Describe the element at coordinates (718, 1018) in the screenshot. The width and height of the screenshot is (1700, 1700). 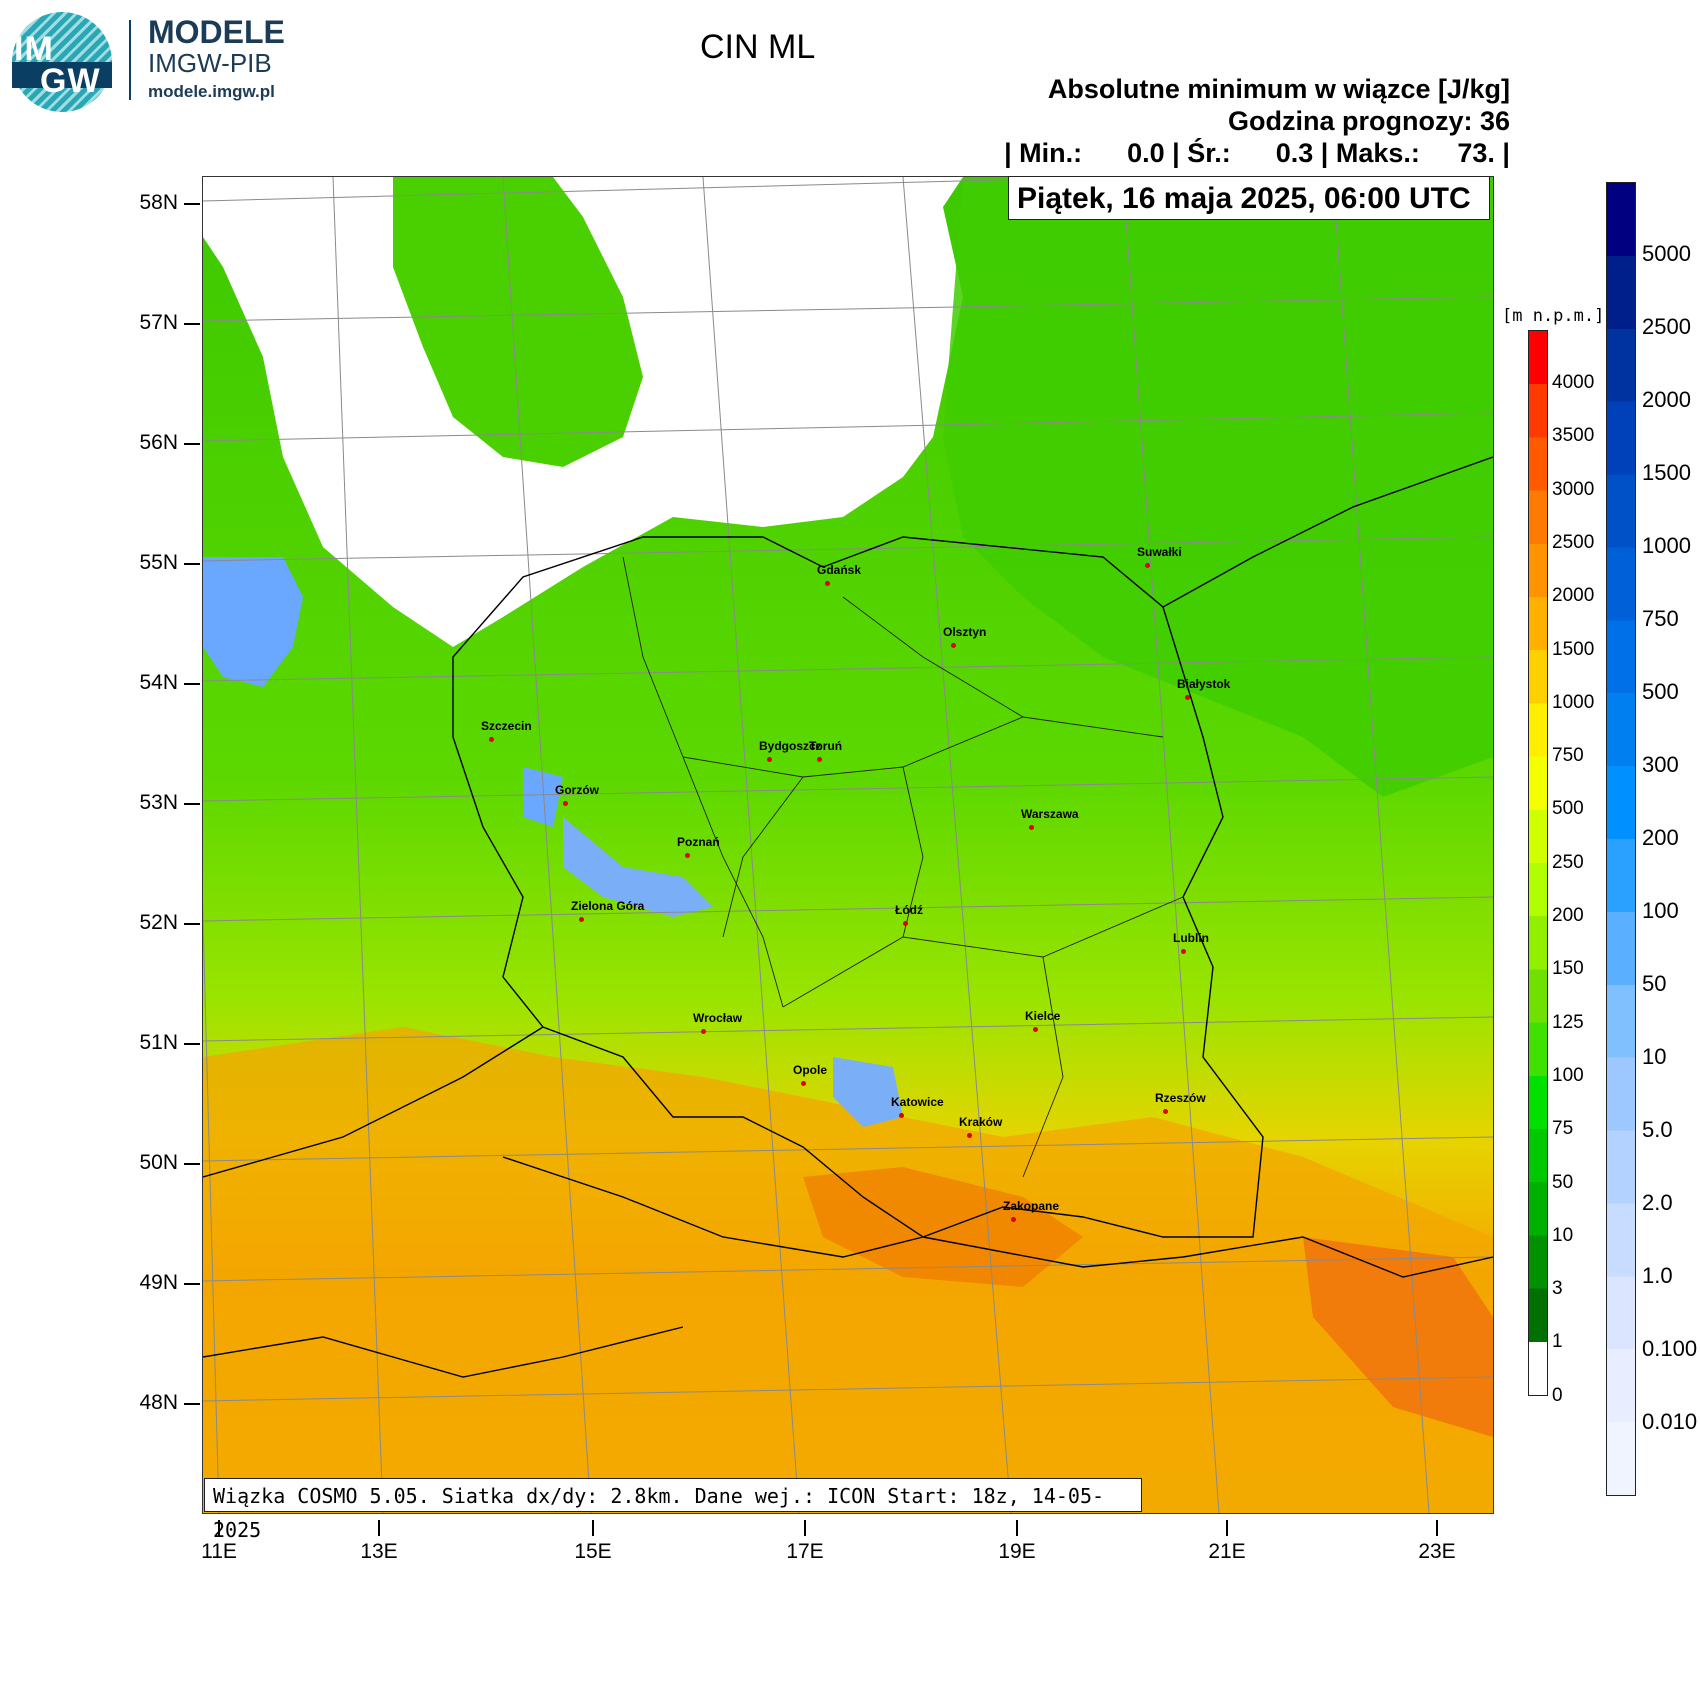
I see `city-label: Wrocław` at that location.